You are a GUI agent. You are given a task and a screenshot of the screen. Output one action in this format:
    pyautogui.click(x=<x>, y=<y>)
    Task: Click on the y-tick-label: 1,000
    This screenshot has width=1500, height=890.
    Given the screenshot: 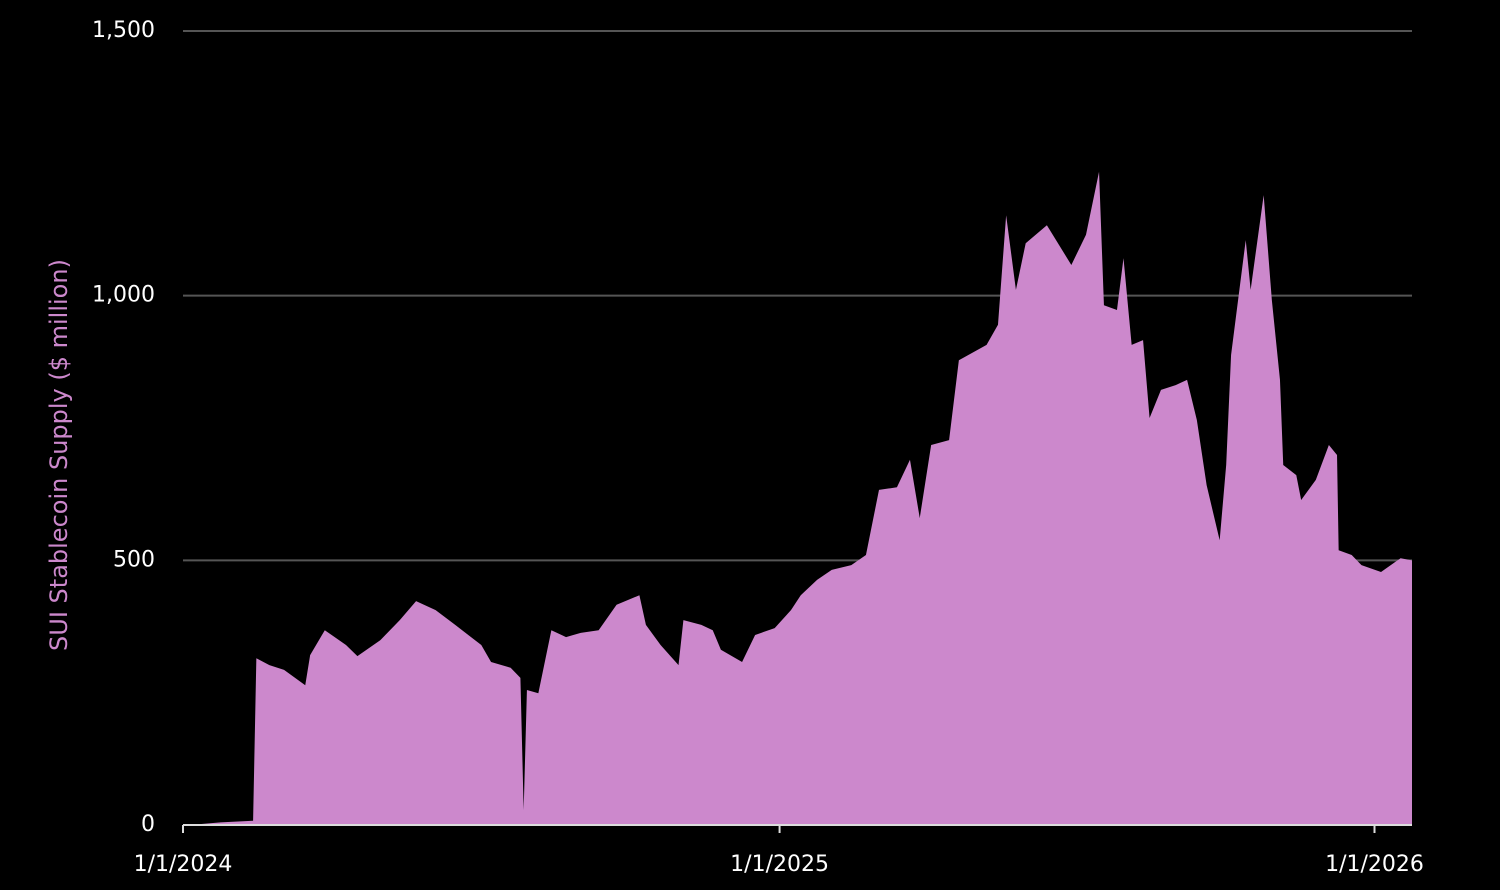 What is the action you would take?
    pyautogui.click(x=123, y=295)
    